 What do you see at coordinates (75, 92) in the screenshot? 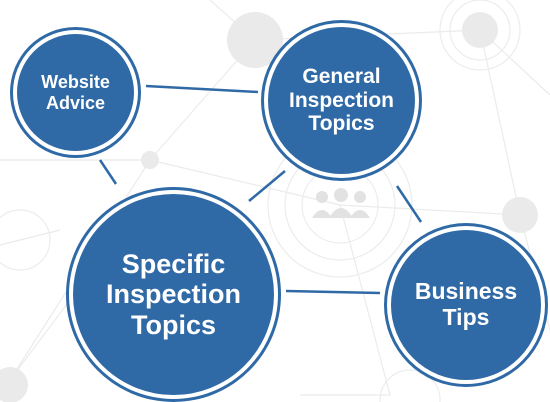
I see `website-advice-node: Website Advice` at bounding box center [75, 92].